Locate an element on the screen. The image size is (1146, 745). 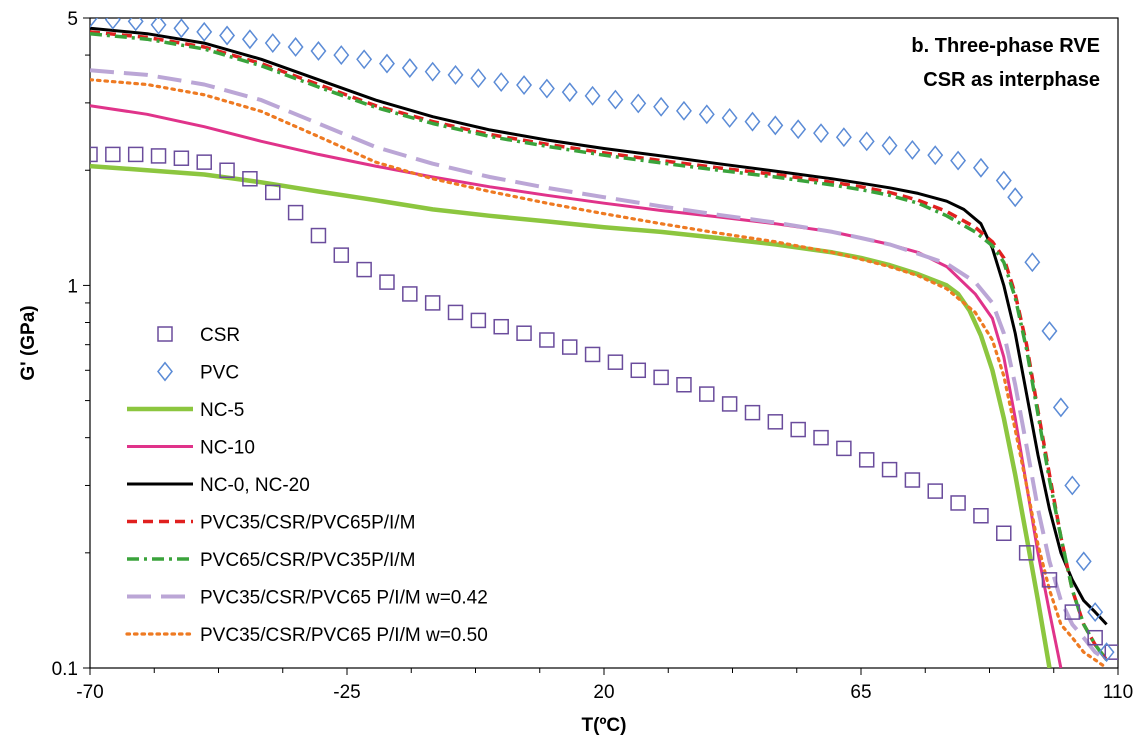
legend-entry: PVC35/CSR/PVC65 P/I/M w=0.42 is located at coordinates (307, 598).